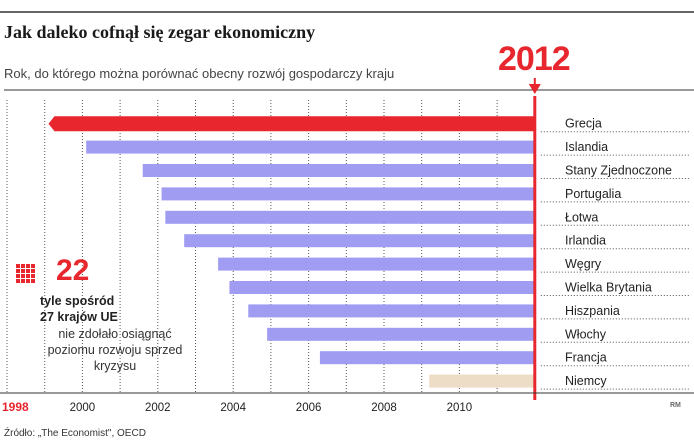  I want to click on dot-grid-icon, so click(25, 273).